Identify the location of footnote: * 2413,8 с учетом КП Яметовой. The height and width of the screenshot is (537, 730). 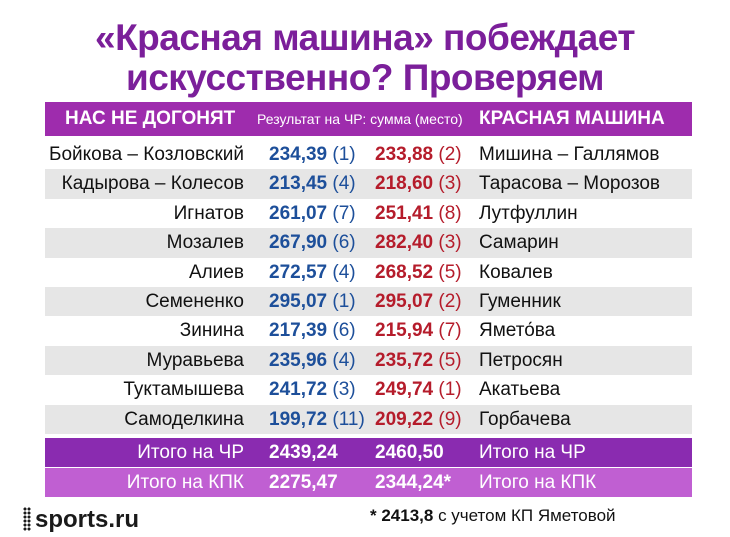
(493, 516).